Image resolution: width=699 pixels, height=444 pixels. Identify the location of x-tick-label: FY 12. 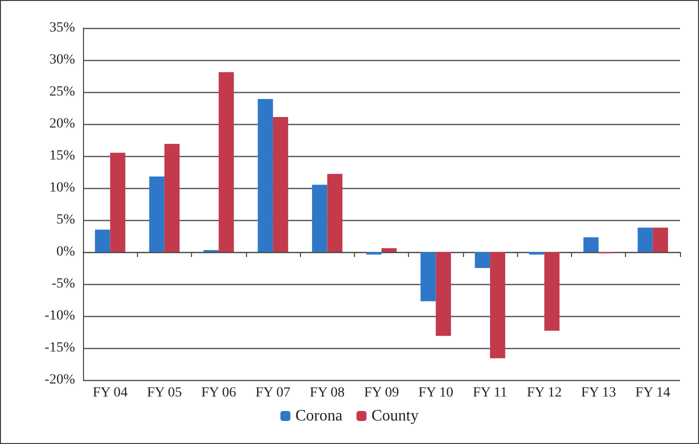
(544, 393).